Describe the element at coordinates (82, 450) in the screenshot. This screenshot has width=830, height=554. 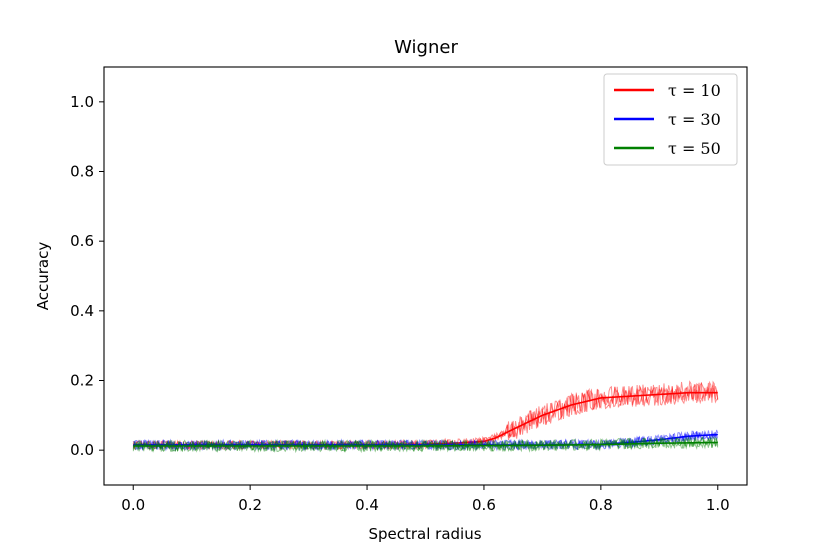
I see `y-tick-label: 0.0` at that location.